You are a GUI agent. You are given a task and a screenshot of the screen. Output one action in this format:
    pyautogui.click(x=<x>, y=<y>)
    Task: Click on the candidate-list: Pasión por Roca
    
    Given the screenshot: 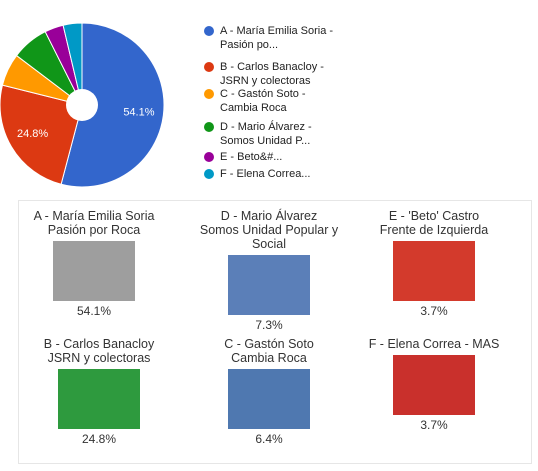 What is the action you would take?
    pyautogui.click(x=94, y=230)
    